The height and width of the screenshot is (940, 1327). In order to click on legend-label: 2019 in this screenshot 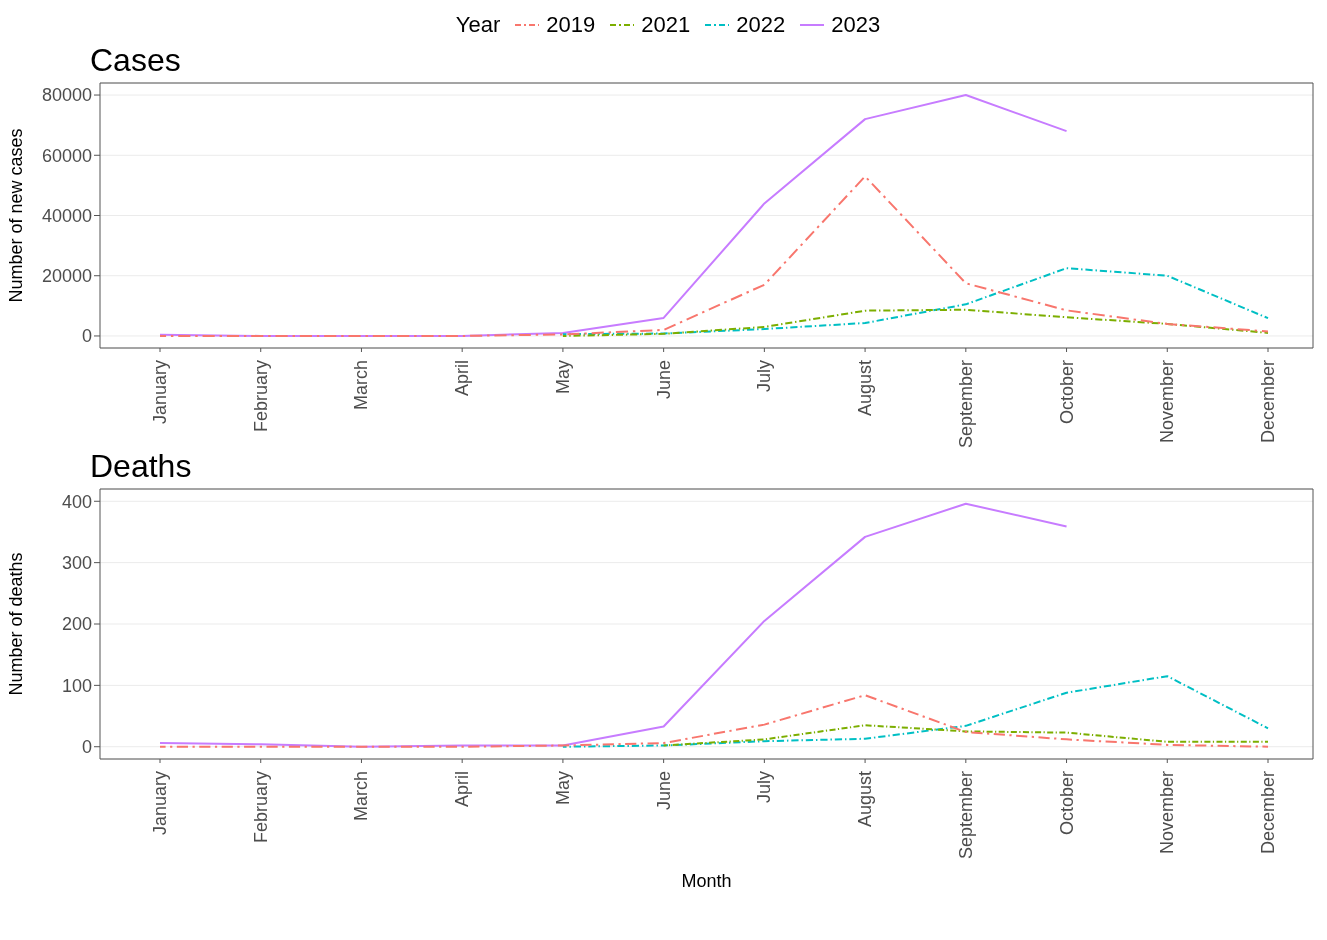, I will do `click(571, 25)`.